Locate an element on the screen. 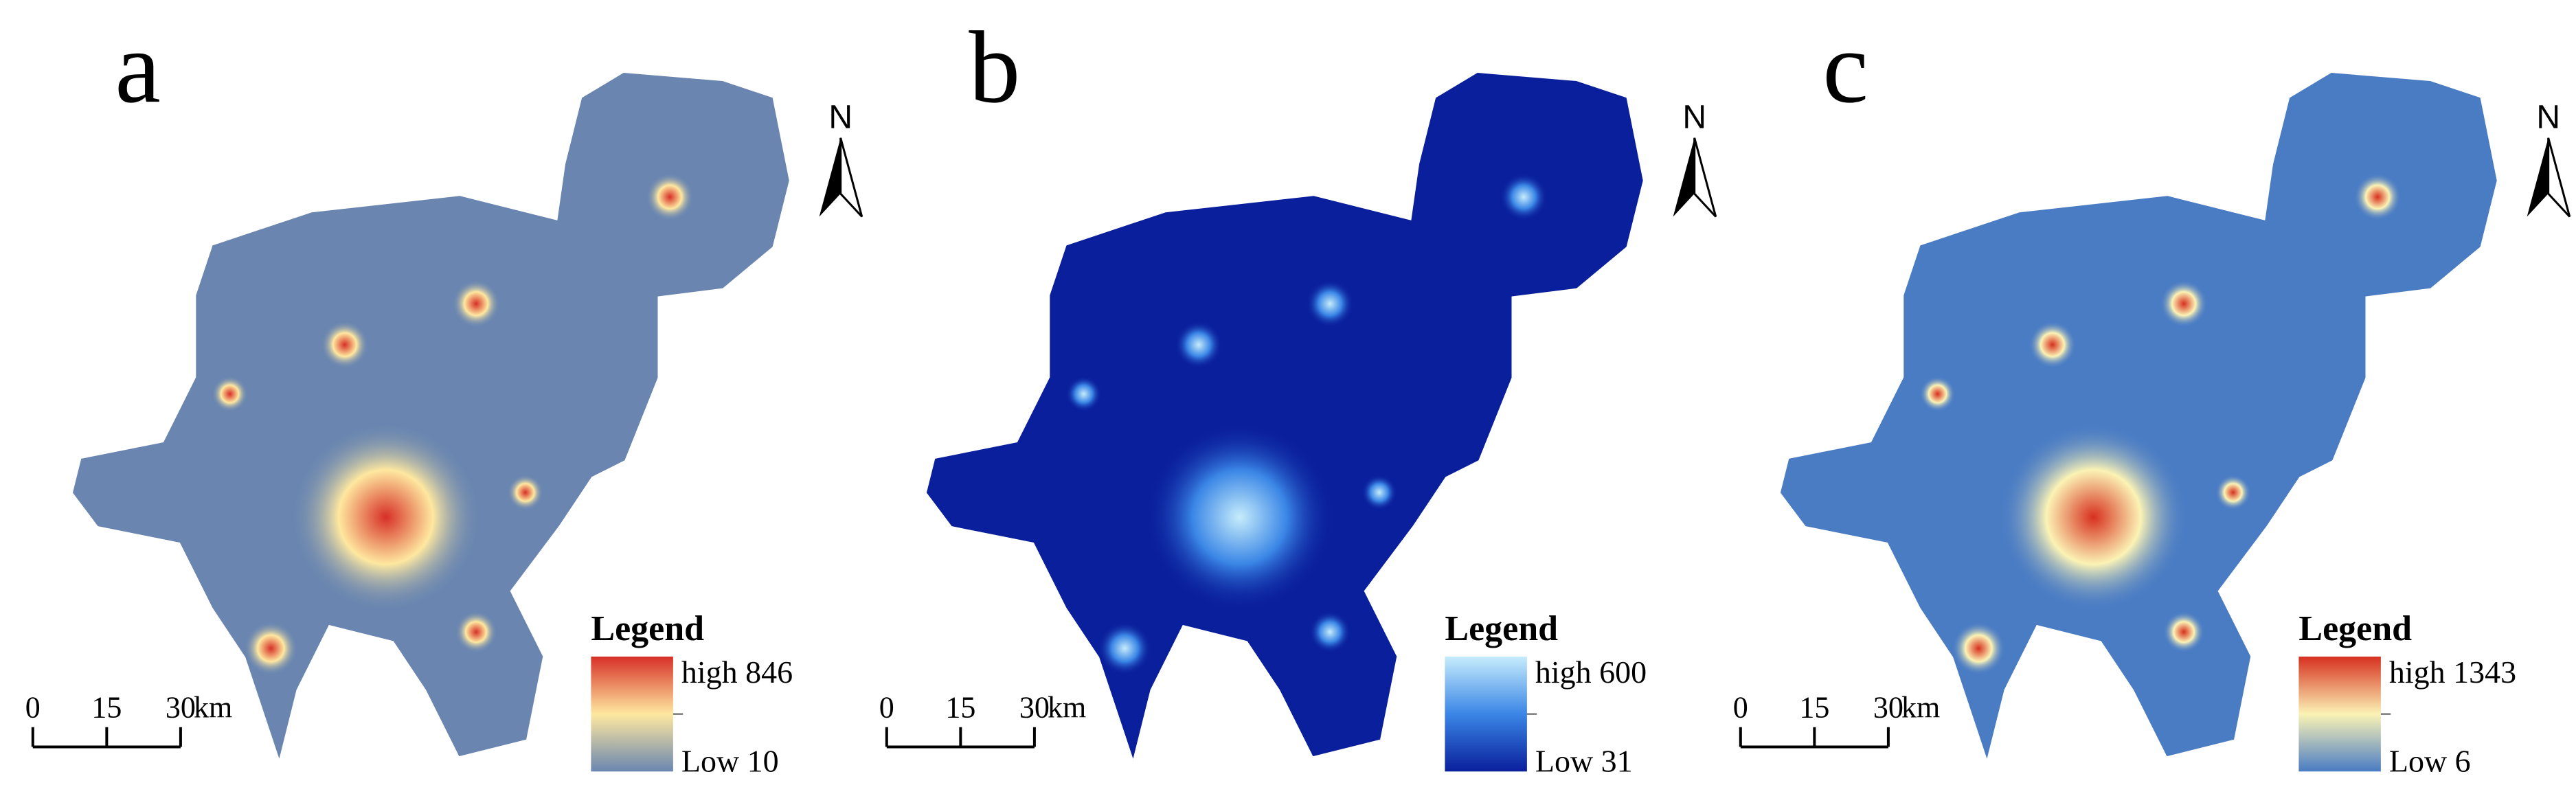 Image resolution: width=2576 pixels, height=807 pixels. legend-high: high 600 is located at coordinates (1591, 672).